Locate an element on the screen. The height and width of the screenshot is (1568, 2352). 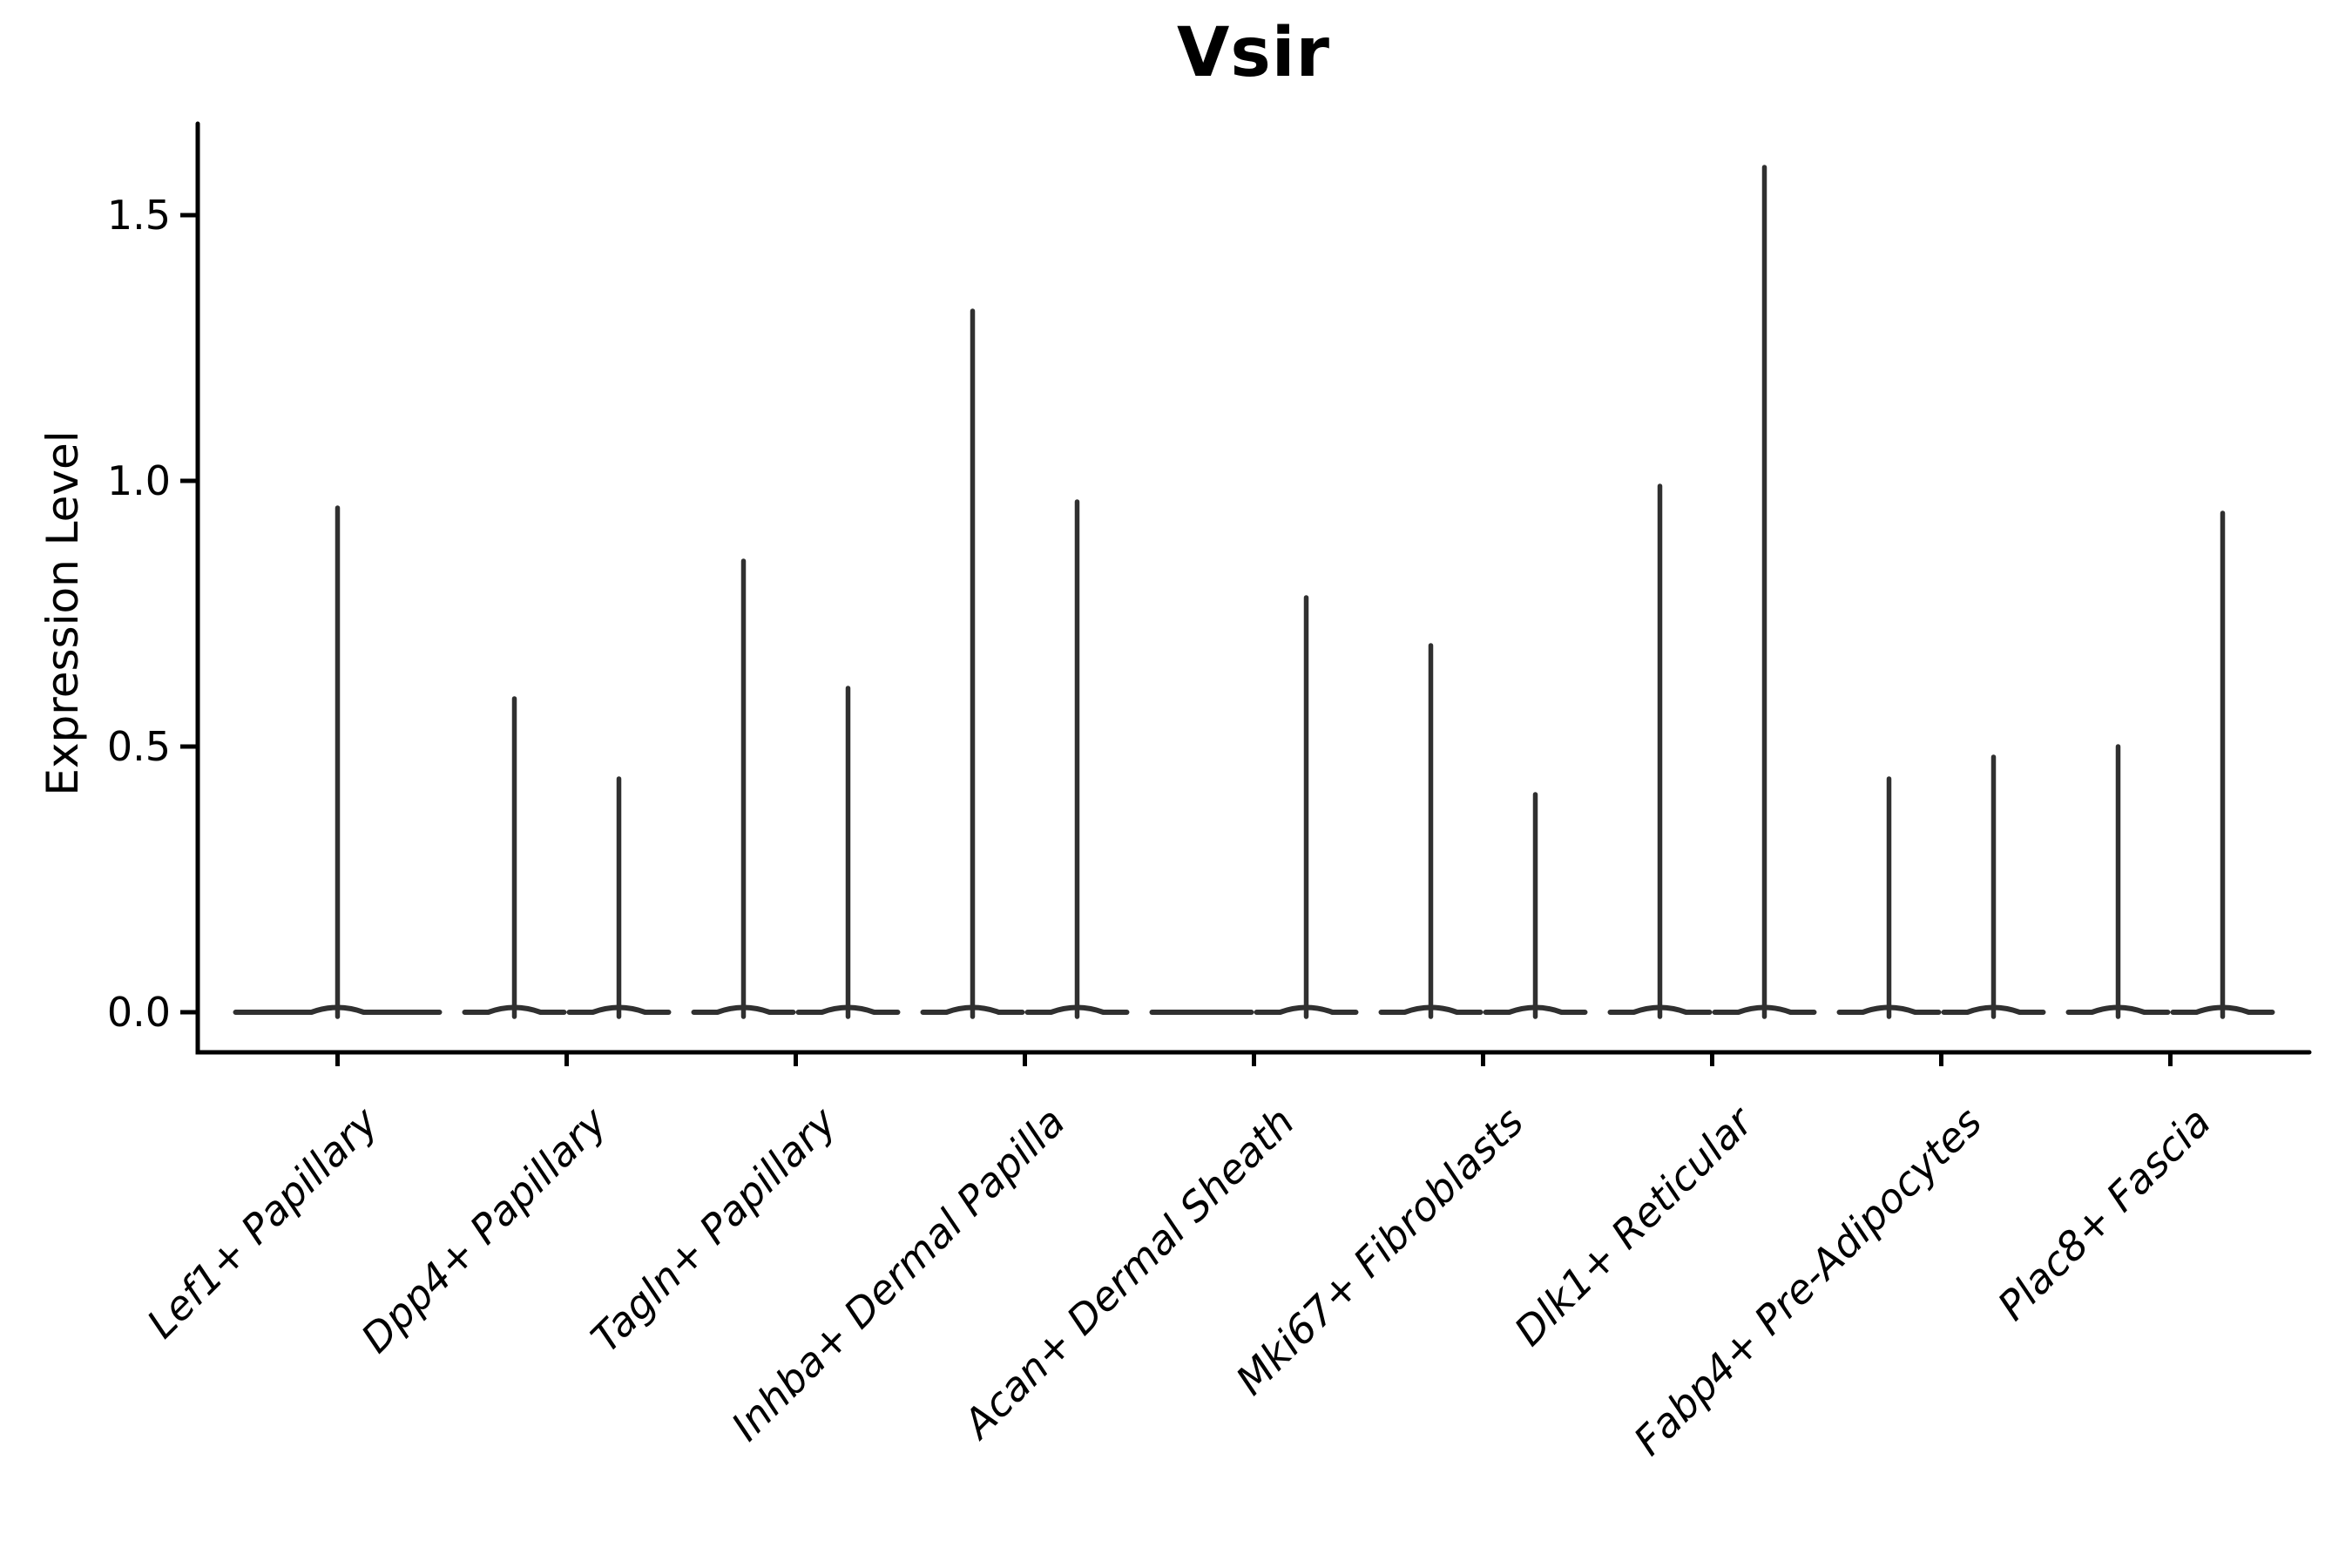
y-tick-label: 1.0 is located at coordinates (138, 480).